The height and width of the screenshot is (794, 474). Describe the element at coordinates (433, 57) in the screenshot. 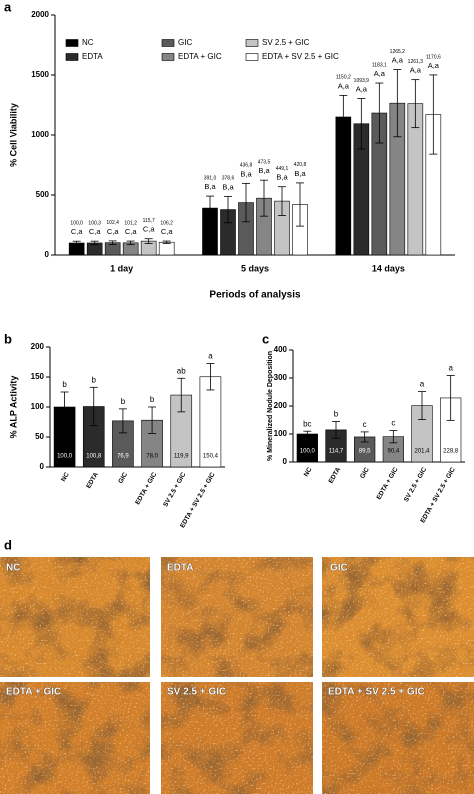

I see `value-label: 1170,6` at that location.